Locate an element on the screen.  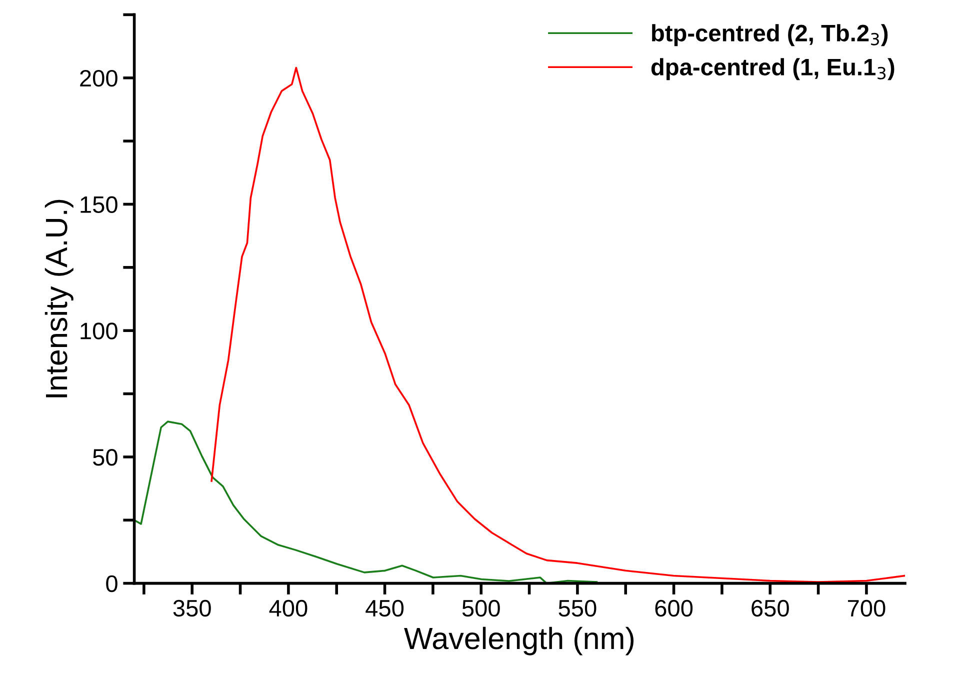
x-tick-label: 550 is located at coordinates (577, 608).